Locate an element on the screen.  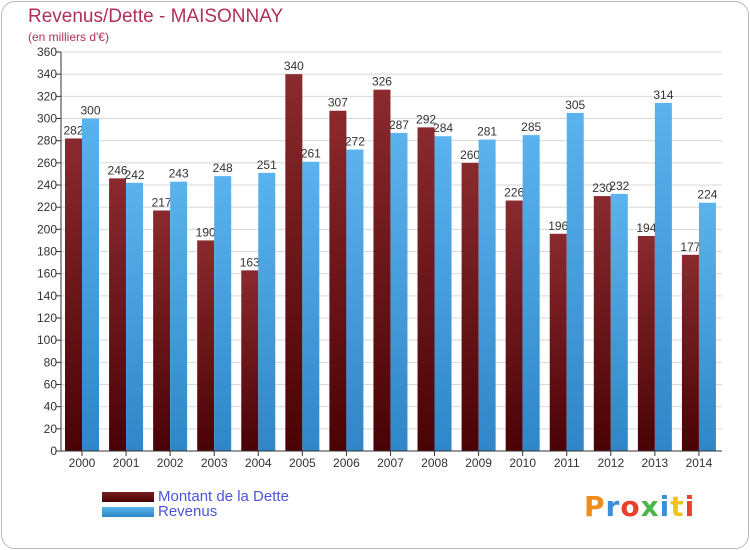
y-tick-label: 280 is located at coordinates (47, 141).